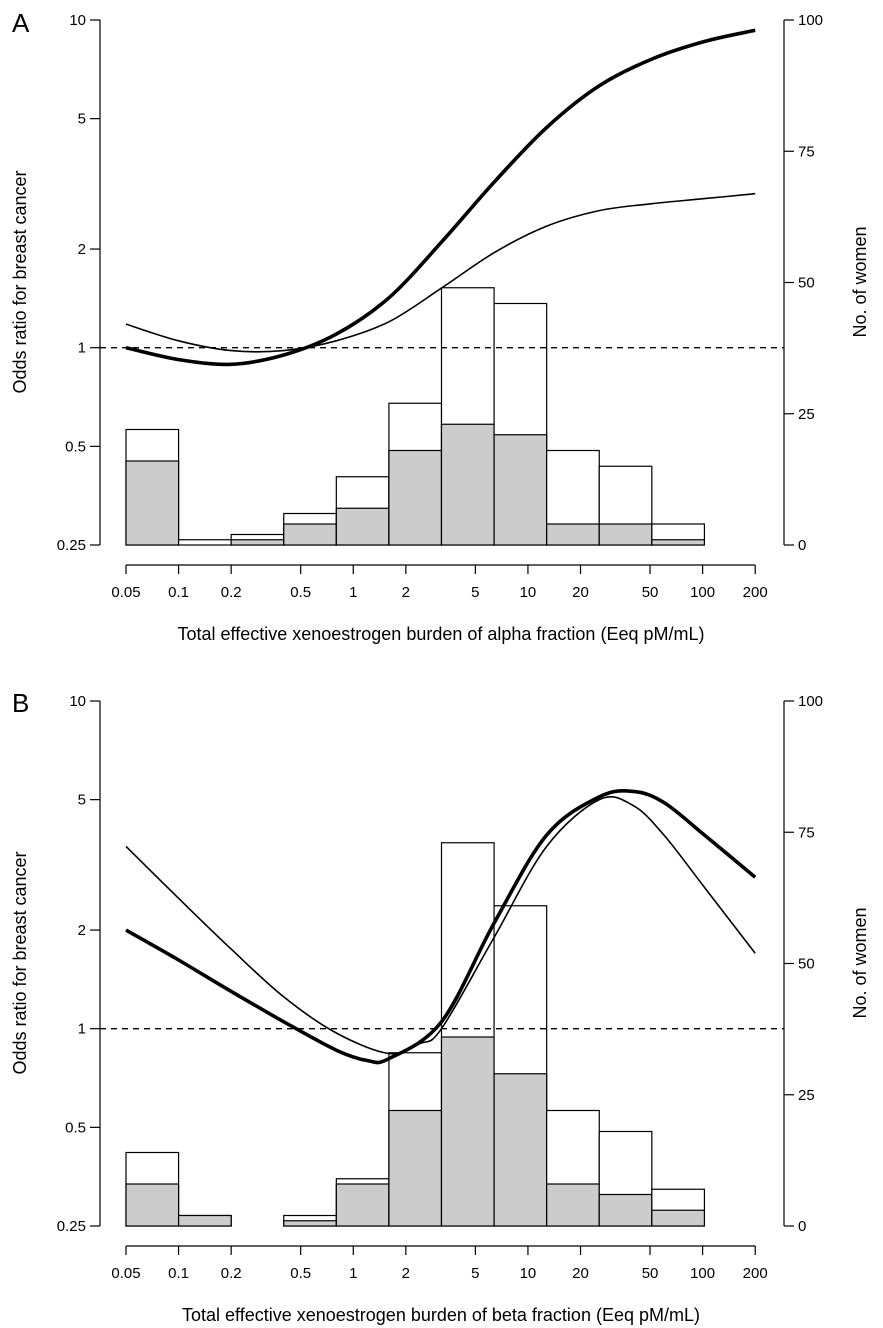  Describe the element at coordinates (415, 416) in the screenshot. I see `panel-a-histogram` at that location.